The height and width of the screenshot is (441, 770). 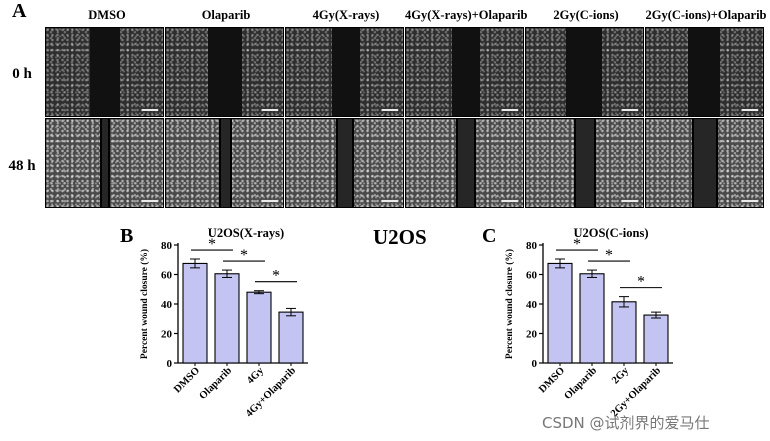 I want to click on row-label-0h: 0 h, so click(x=22, y=74).